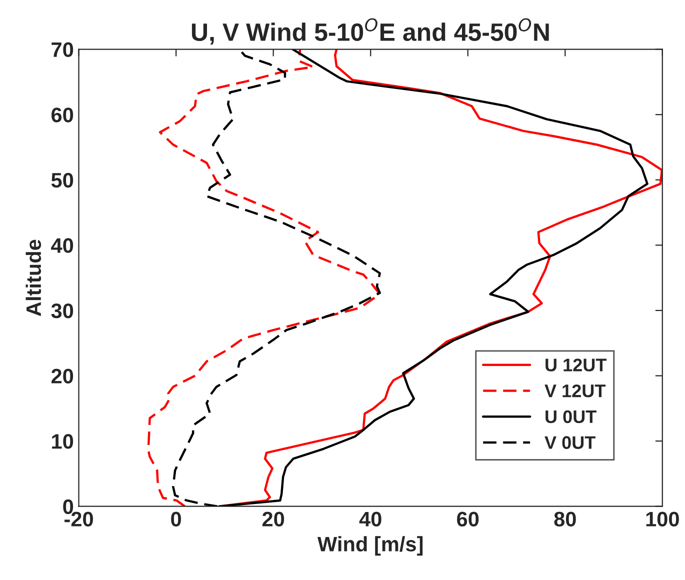 The width and height of the screenshot is (685, 580). What do you see at coordinates (575, 391) in the screenshot?
I see `legend-label: V 12UT` at bounding box center [575, 391].